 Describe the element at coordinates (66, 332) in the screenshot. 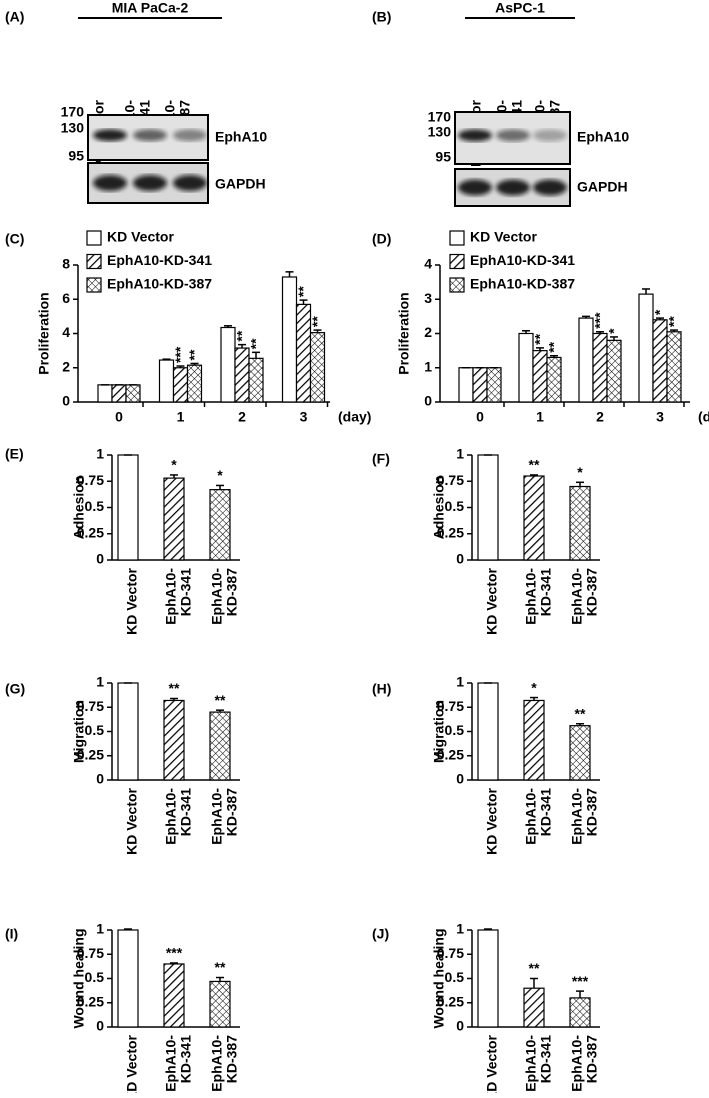

I see `y-tick-label: 4` at that location.